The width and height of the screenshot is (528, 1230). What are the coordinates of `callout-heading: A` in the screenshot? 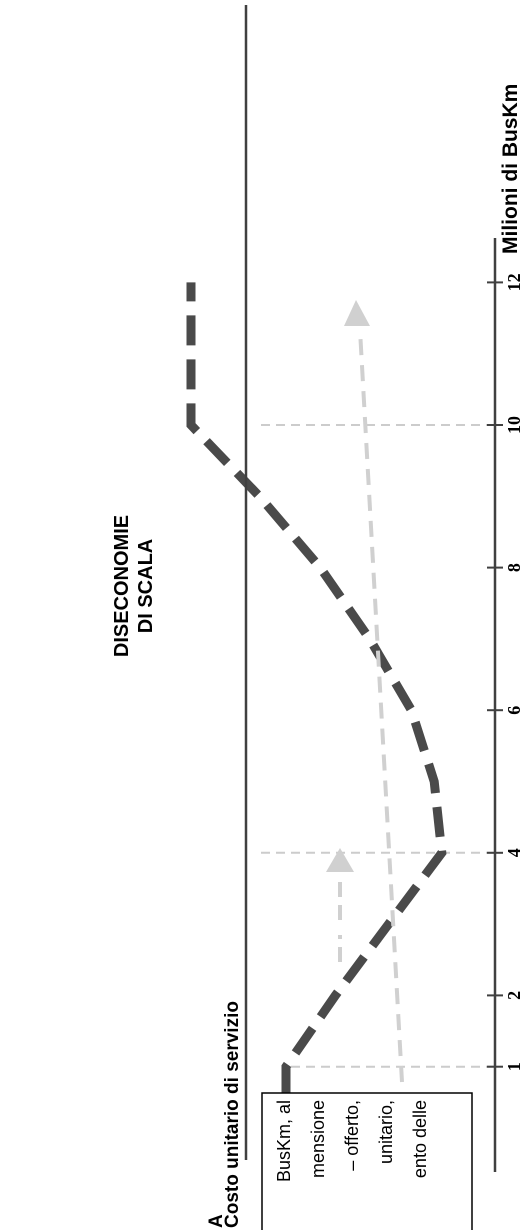 It's located at (216, 1221).